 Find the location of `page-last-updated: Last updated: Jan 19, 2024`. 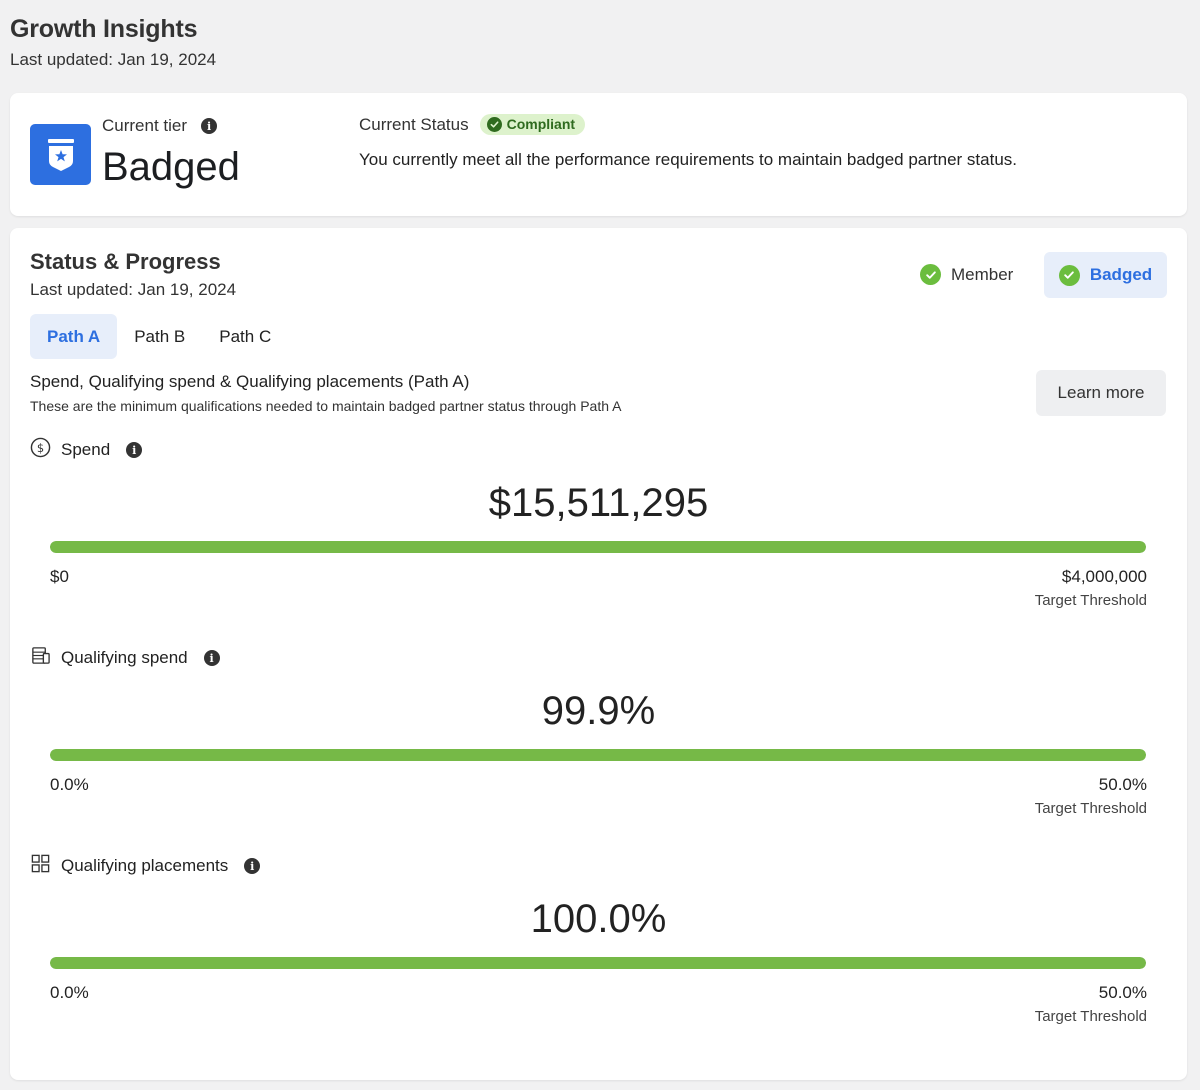

page-last-updated: Last updated: Jan 19, 2024 is located at coordinates (113, 59).